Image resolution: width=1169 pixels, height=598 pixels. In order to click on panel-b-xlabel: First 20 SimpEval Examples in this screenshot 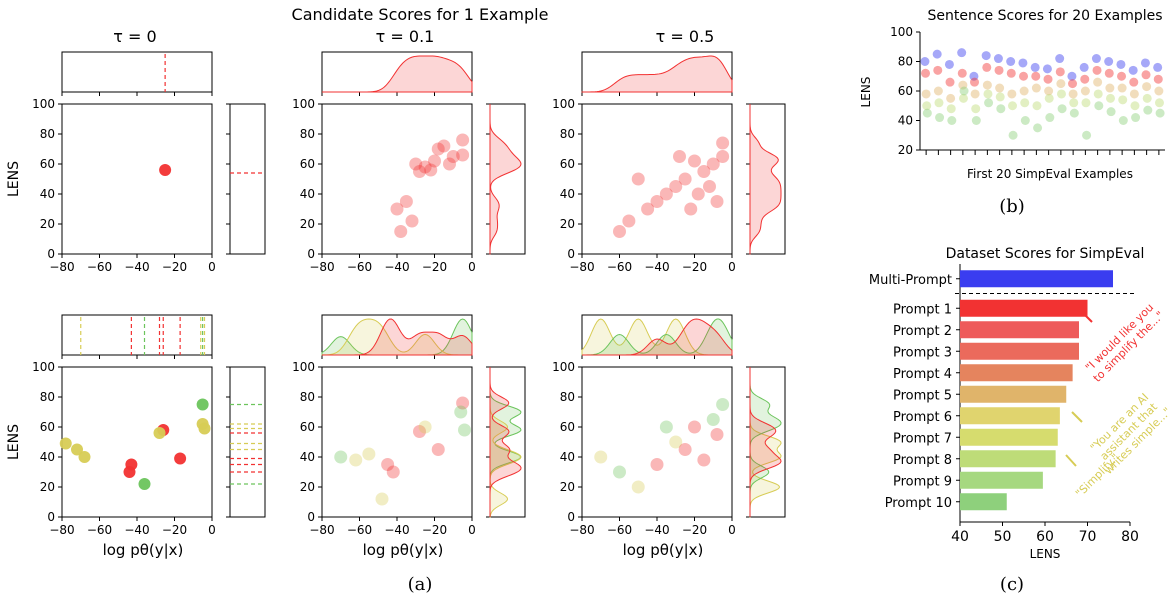, I will do `click(1050, 174)`.